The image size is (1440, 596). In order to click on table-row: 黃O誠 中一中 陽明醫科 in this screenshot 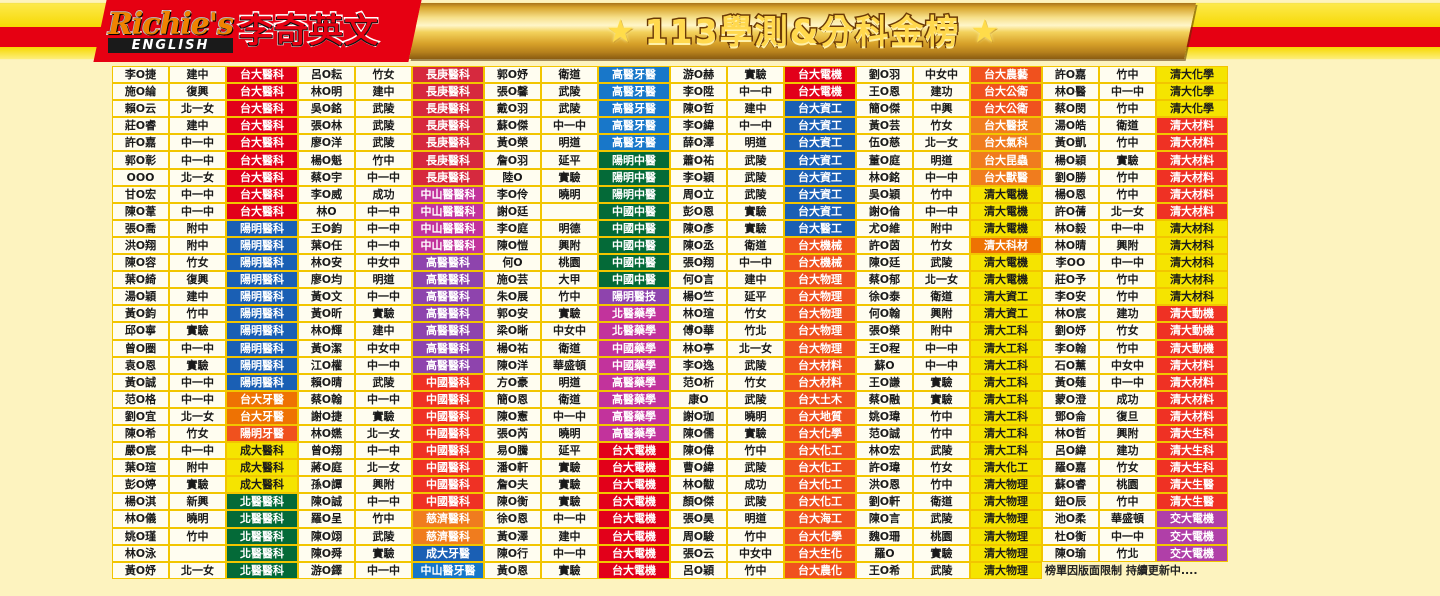, I will do `click(205, 382)`.